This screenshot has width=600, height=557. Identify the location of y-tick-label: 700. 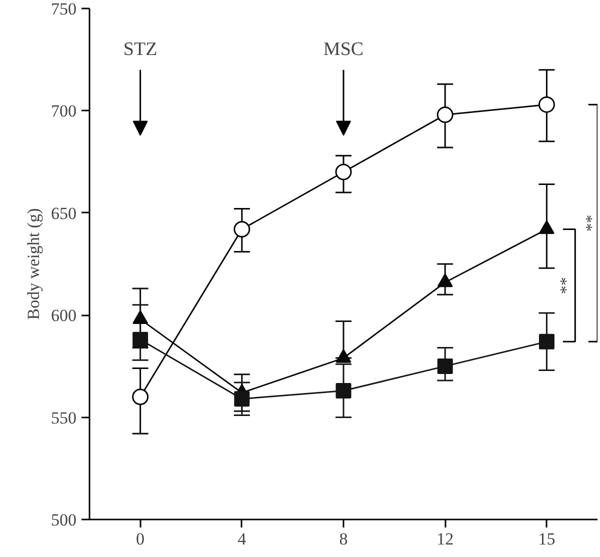
(63, 111).